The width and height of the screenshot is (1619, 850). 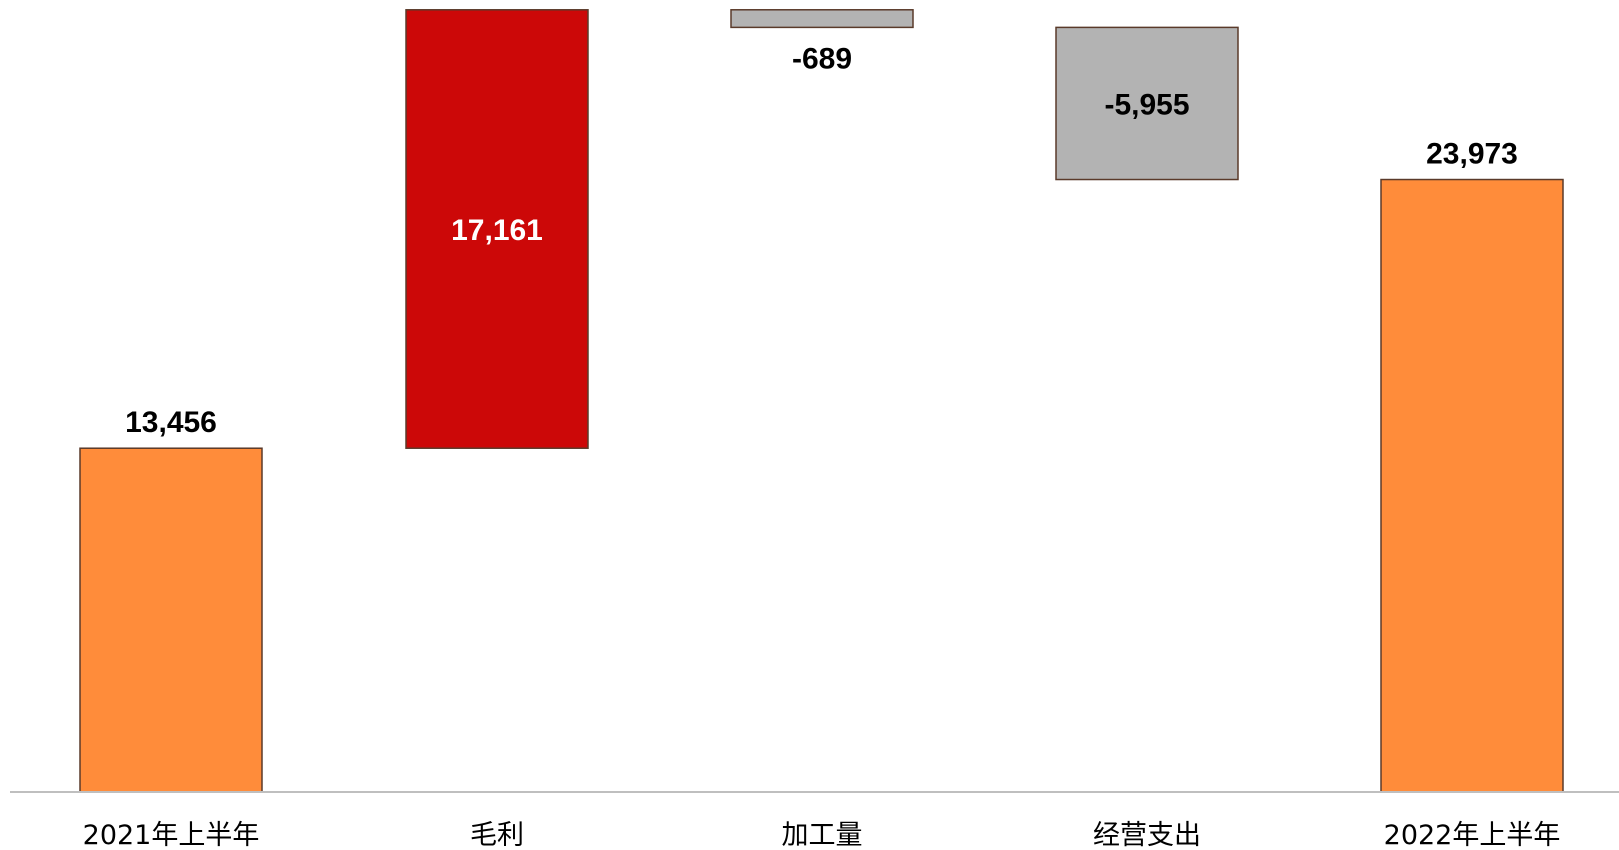 What do you see at coordinates (1472, 154) in the screenshot?
I see `value-label: 23,973` at bounding box center [1472, 154].